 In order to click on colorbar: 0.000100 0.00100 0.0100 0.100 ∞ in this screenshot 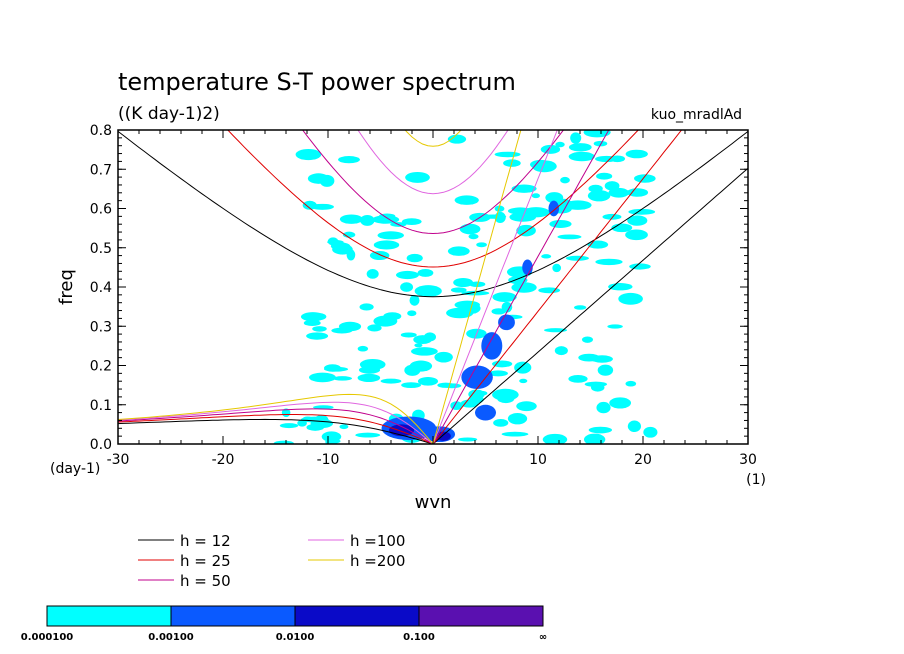, I will do `click(284, 624)`.